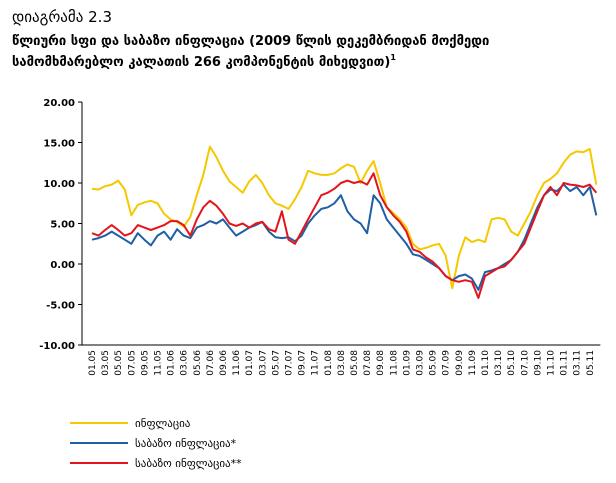 The width and height of the screenshot is (616, 483). I want to click on x-tick-label: 03.08, so click(342, 363).